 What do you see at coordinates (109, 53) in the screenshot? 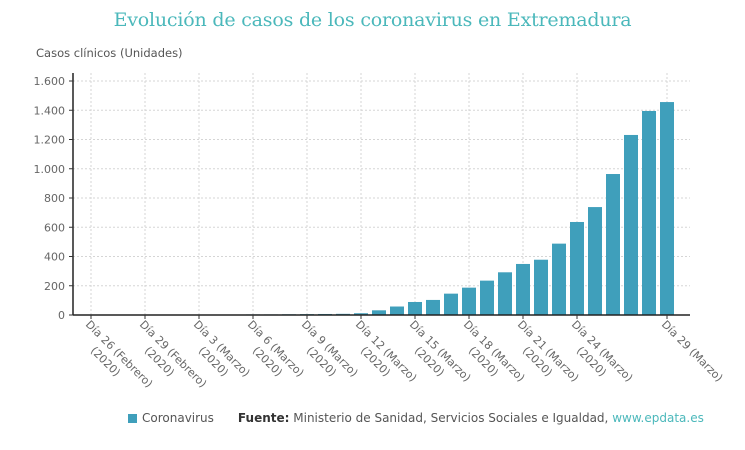
I see `y-axis-label: Casos clínicos (Unidades)` at bounding box center [109, 53].